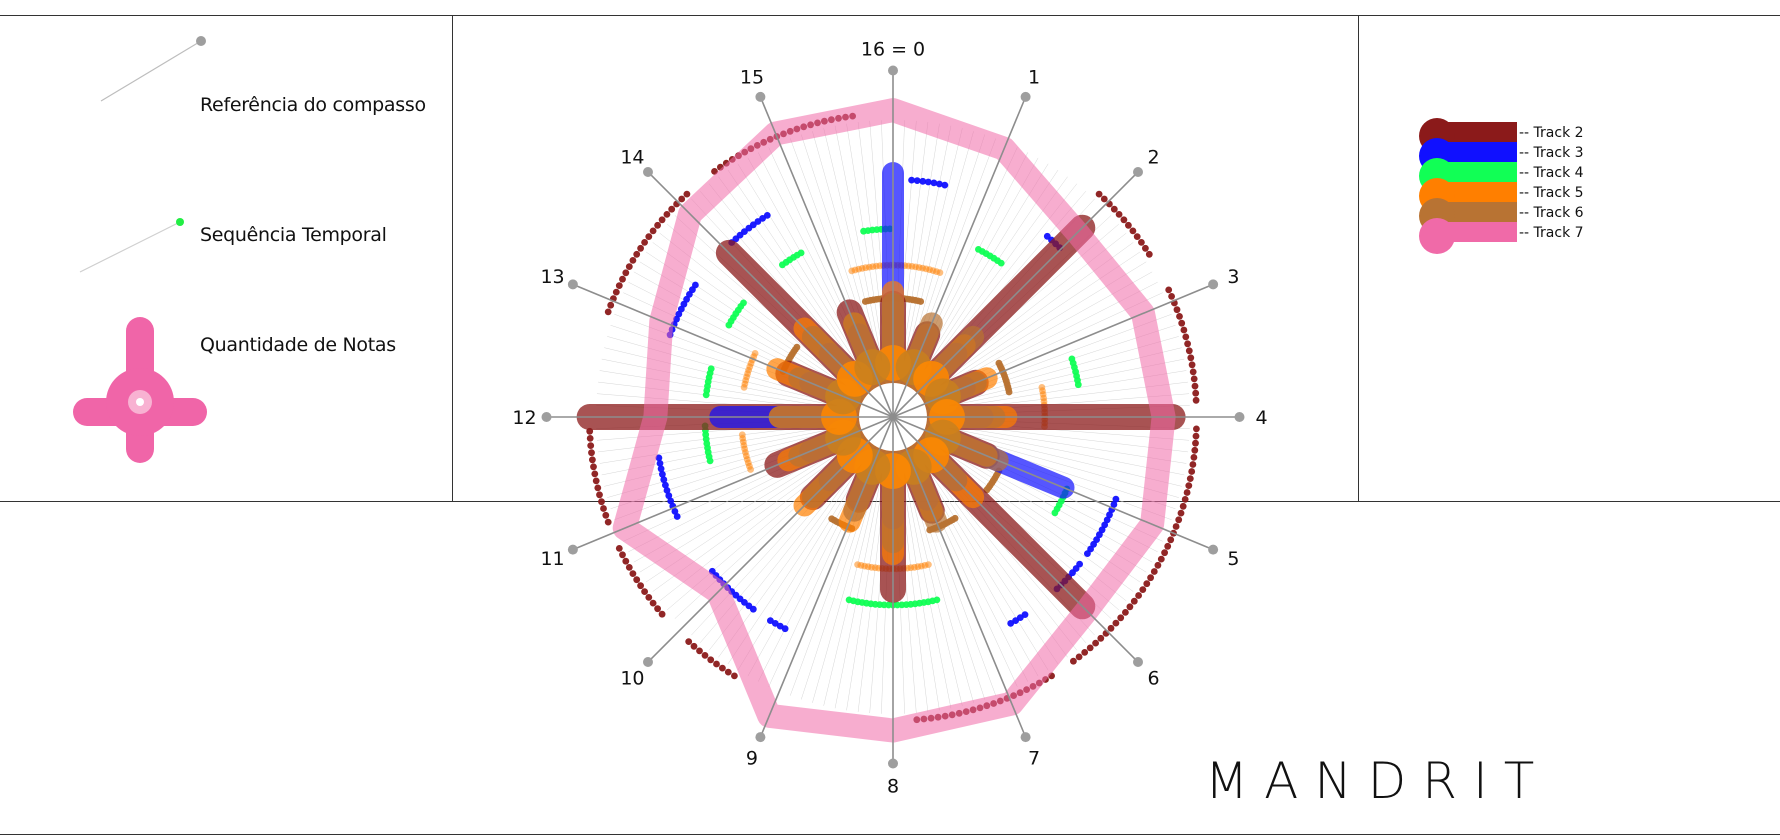 This screenshot has height=840, width=1780. What do you see at coordinates (1233, 559) in the screenshot?
I see `angular-tick-label: 5` at bounding box center [1233, 559].